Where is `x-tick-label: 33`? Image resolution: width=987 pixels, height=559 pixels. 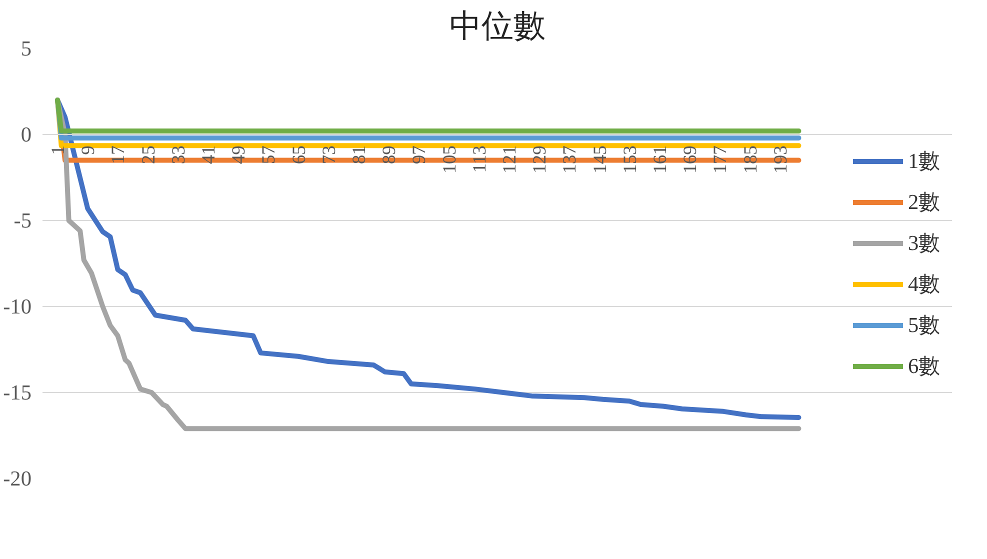 x-tick-label: 33 is located at coordinates (179, 155).